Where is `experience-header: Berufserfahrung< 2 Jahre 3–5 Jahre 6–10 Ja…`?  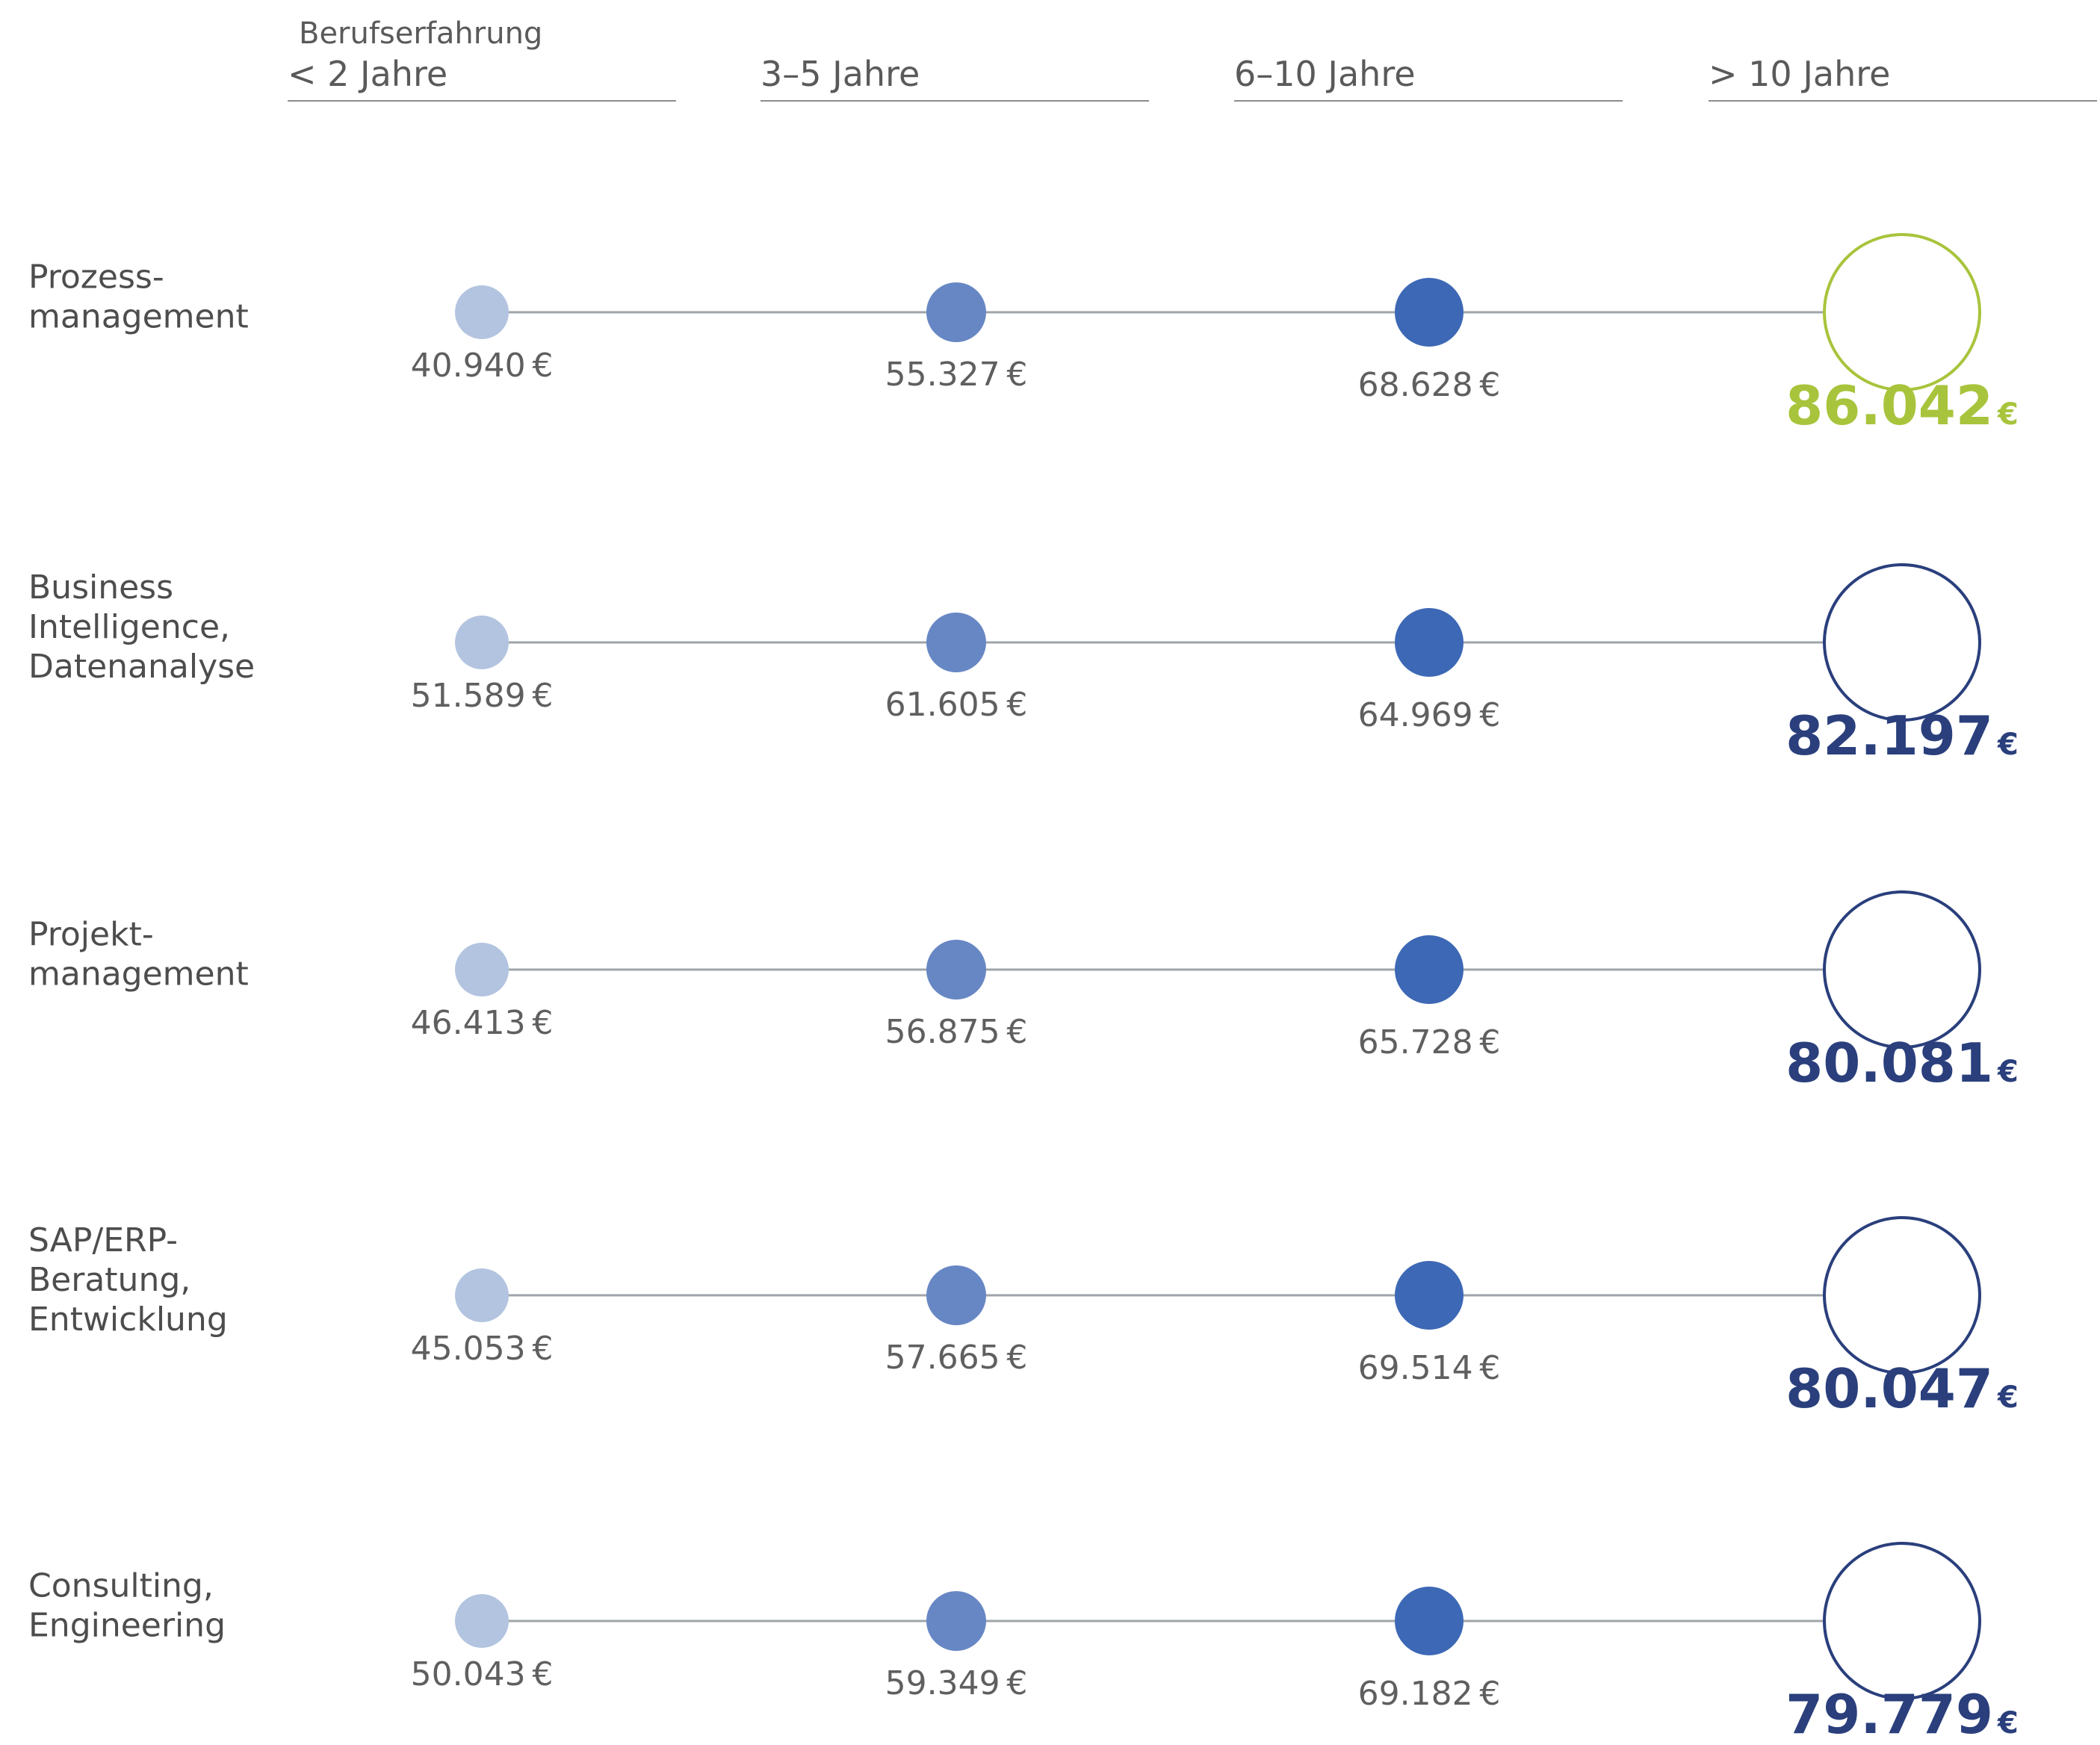 experience-header: Berufserfahrung< 2 Jahre 3–5 Jahre 6–10 Ja… is located at coordinates (1193, 59).